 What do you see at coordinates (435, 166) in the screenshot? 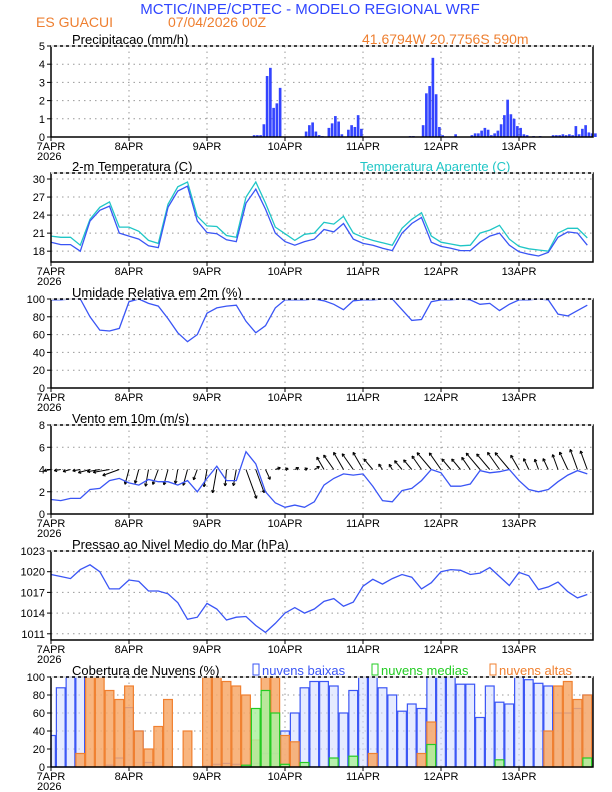
I see `legend-apparent-temperature: Temperatura Aparente (C)` at bounding box center [435, 166].